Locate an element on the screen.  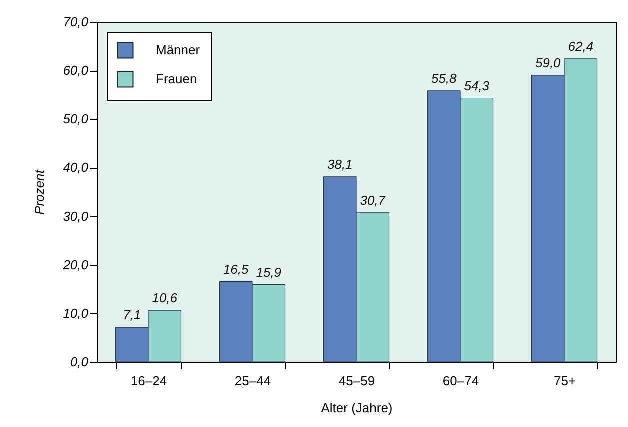
legend-label: Frauen is located at coordinates (177, 79).